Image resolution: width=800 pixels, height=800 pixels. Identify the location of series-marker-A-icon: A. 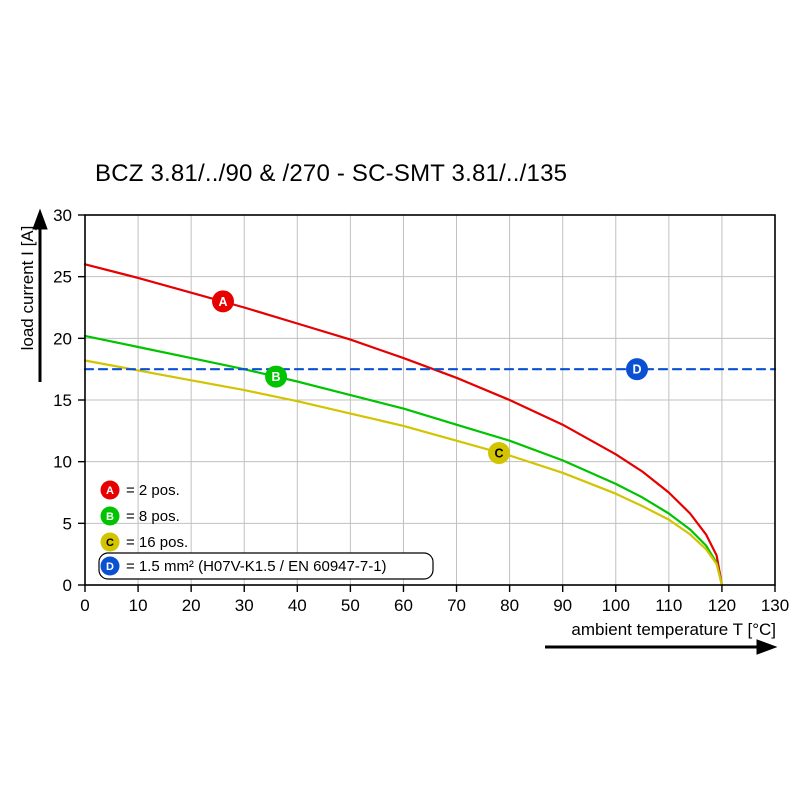
(223, 301).